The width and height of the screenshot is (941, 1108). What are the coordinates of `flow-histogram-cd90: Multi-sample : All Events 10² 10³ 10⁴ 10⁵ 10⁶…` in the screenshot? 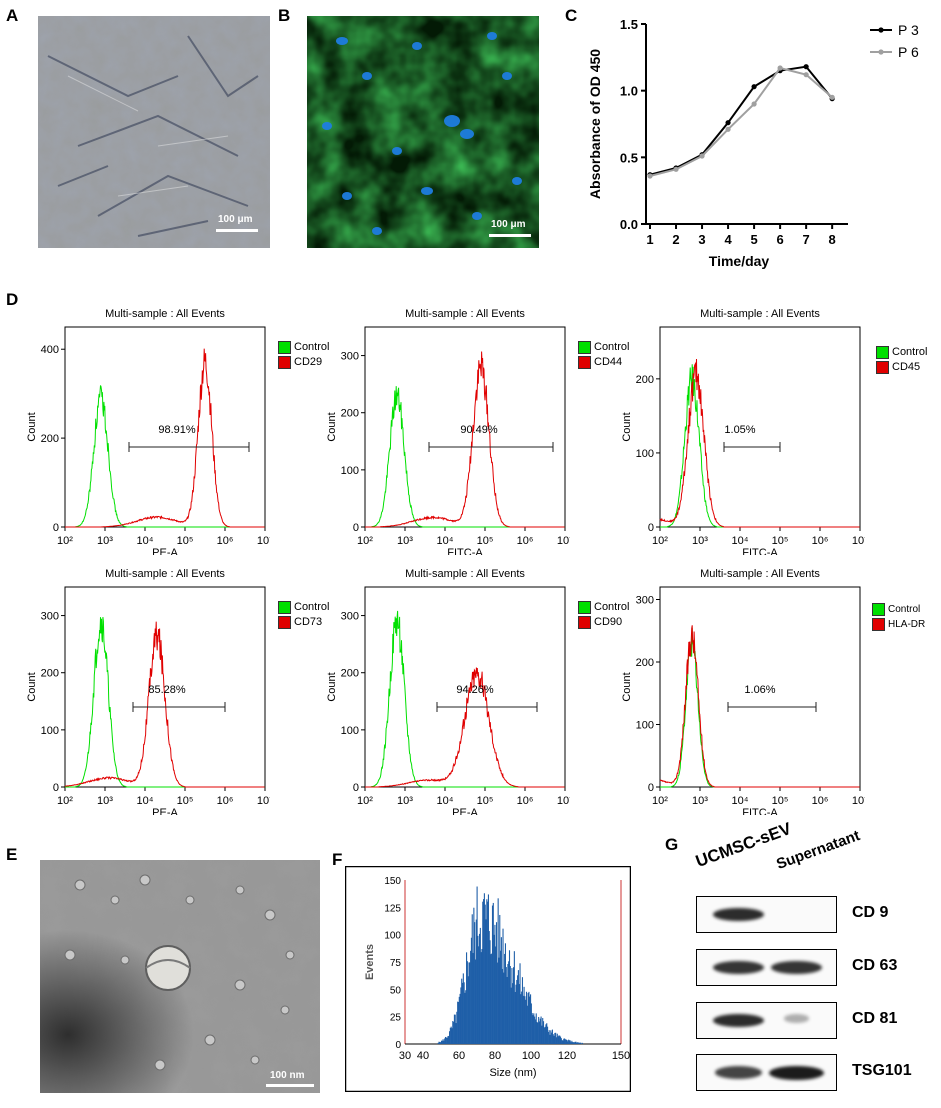 It's located at (448, 691).